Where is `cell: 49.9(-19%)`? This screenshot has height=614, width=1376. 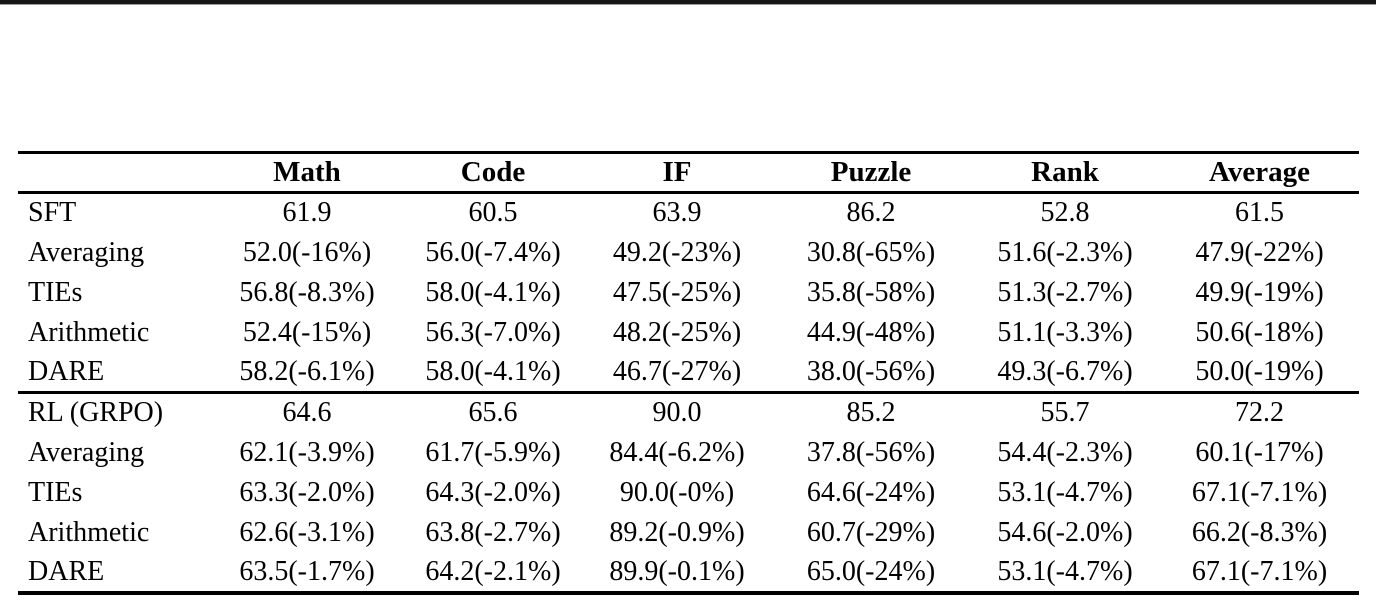
cell: 49.9(-19%) is located at coordinates (1259, 292).